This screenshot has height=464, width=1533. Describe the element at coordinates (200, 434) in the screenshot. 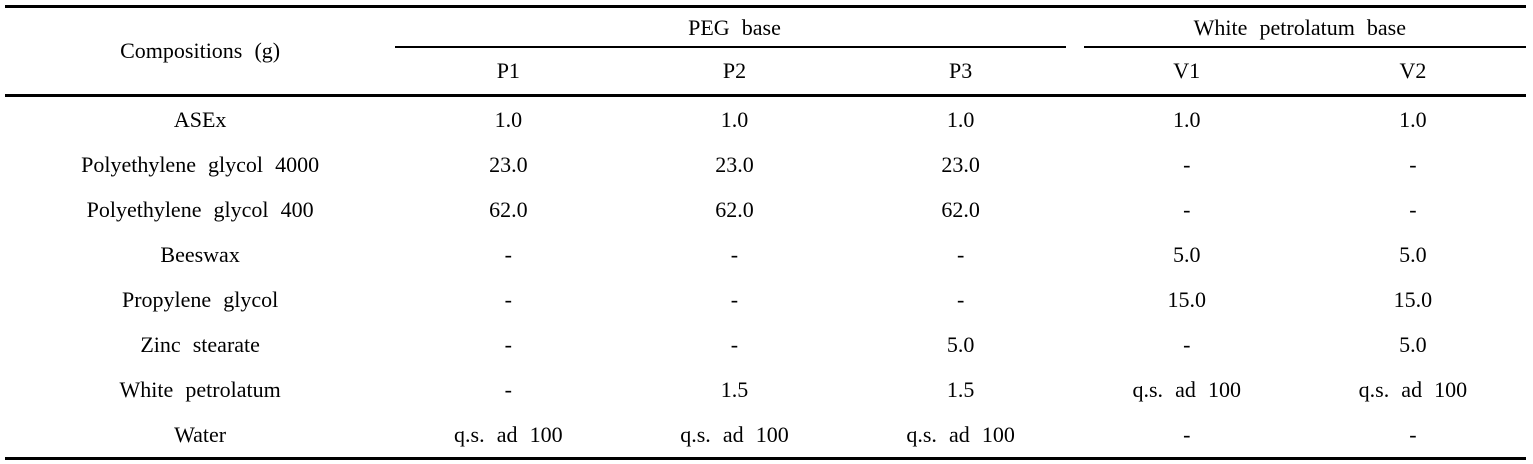

I see `row-label: Water` at that location.